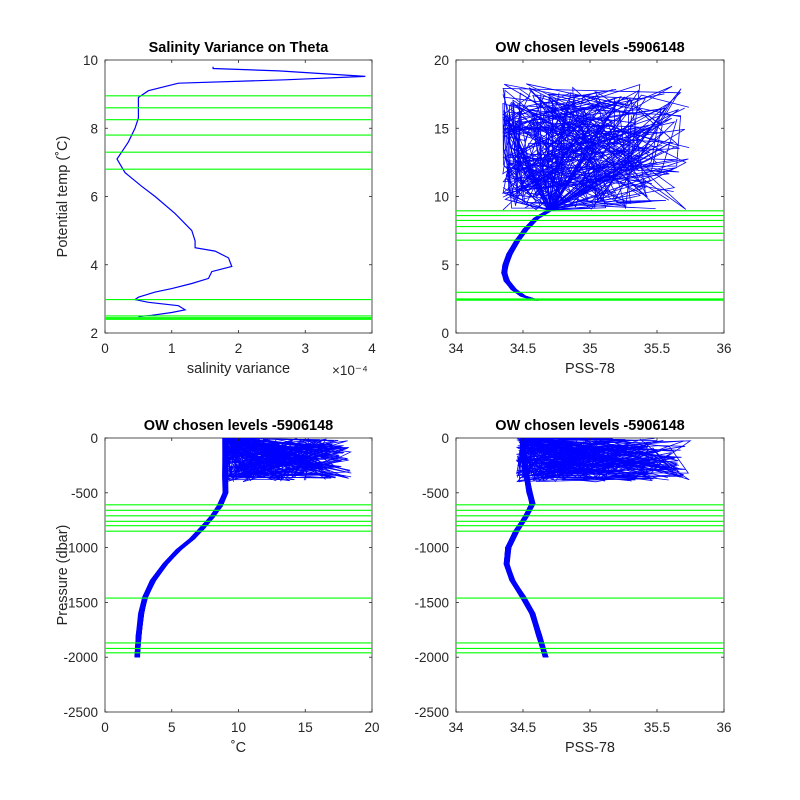 Image resolution: width=800 pixels, height=800 pixels. What do you see at coordinates (305, 727) in the screenshot?
I see `x-tick-label: 15` at bounding box center [305, 727].